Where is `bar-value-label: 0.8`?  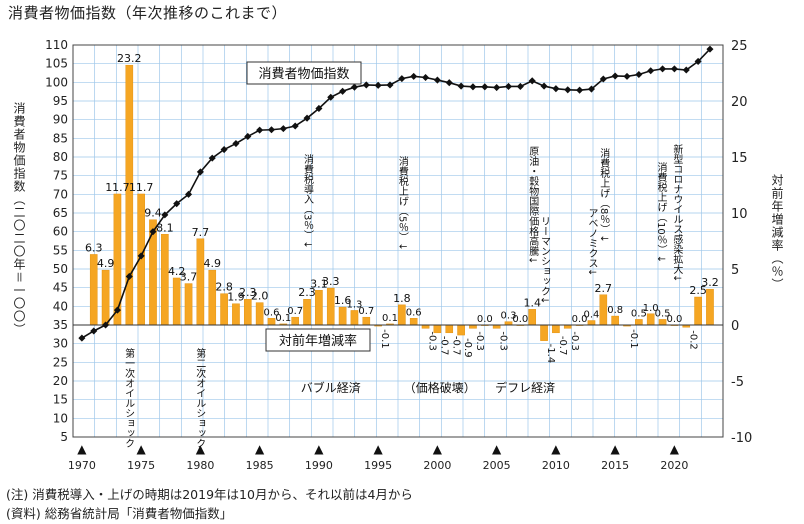
bar-value-label: 0.8 is located at coordinates (615, 310).